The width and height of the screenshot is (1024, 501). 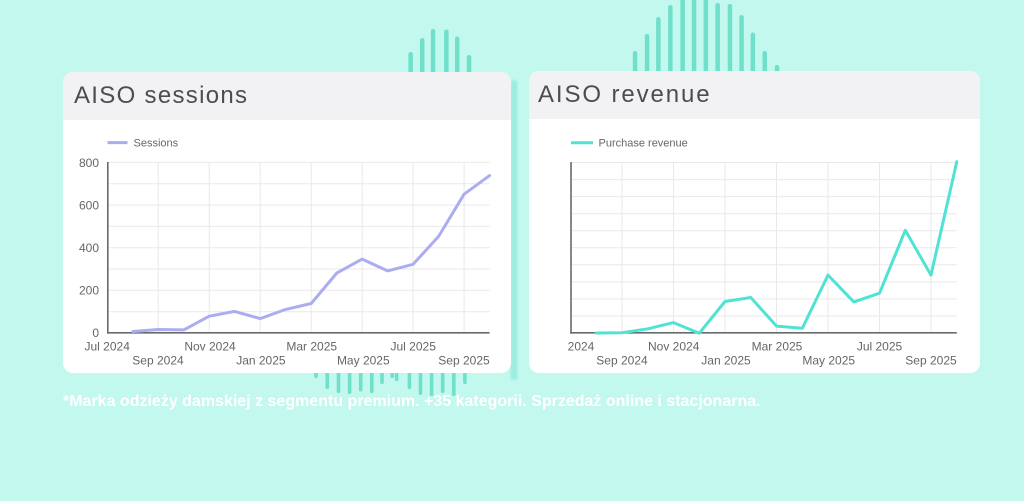 I want to click on svg-text: 0, so click(x=95, y=333).